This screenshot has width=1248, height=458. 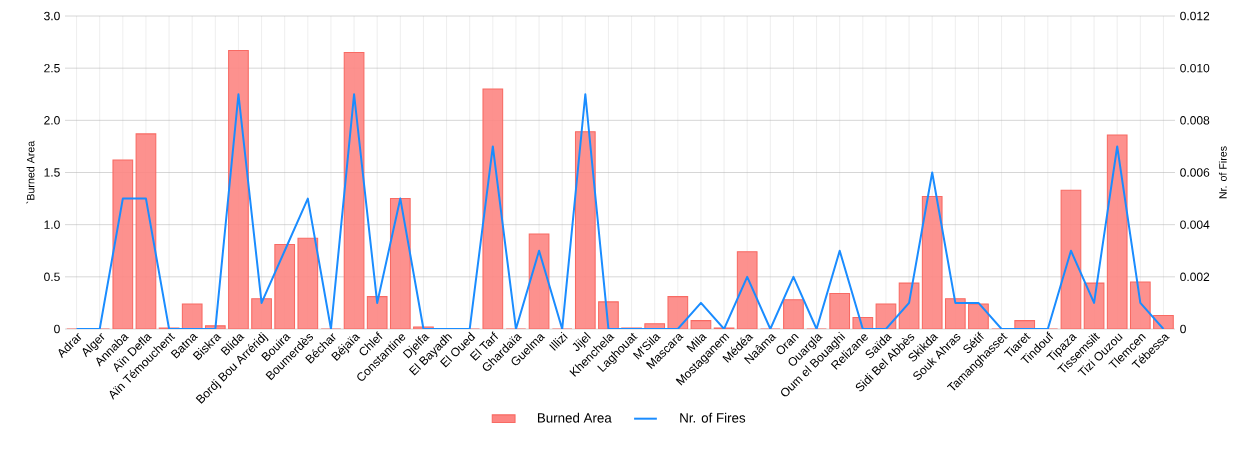 What do you see at coordinates (1195, 16) in the screenshot?
I see `y2-tick-label: 0.012` at bounding box center [1195, 16].